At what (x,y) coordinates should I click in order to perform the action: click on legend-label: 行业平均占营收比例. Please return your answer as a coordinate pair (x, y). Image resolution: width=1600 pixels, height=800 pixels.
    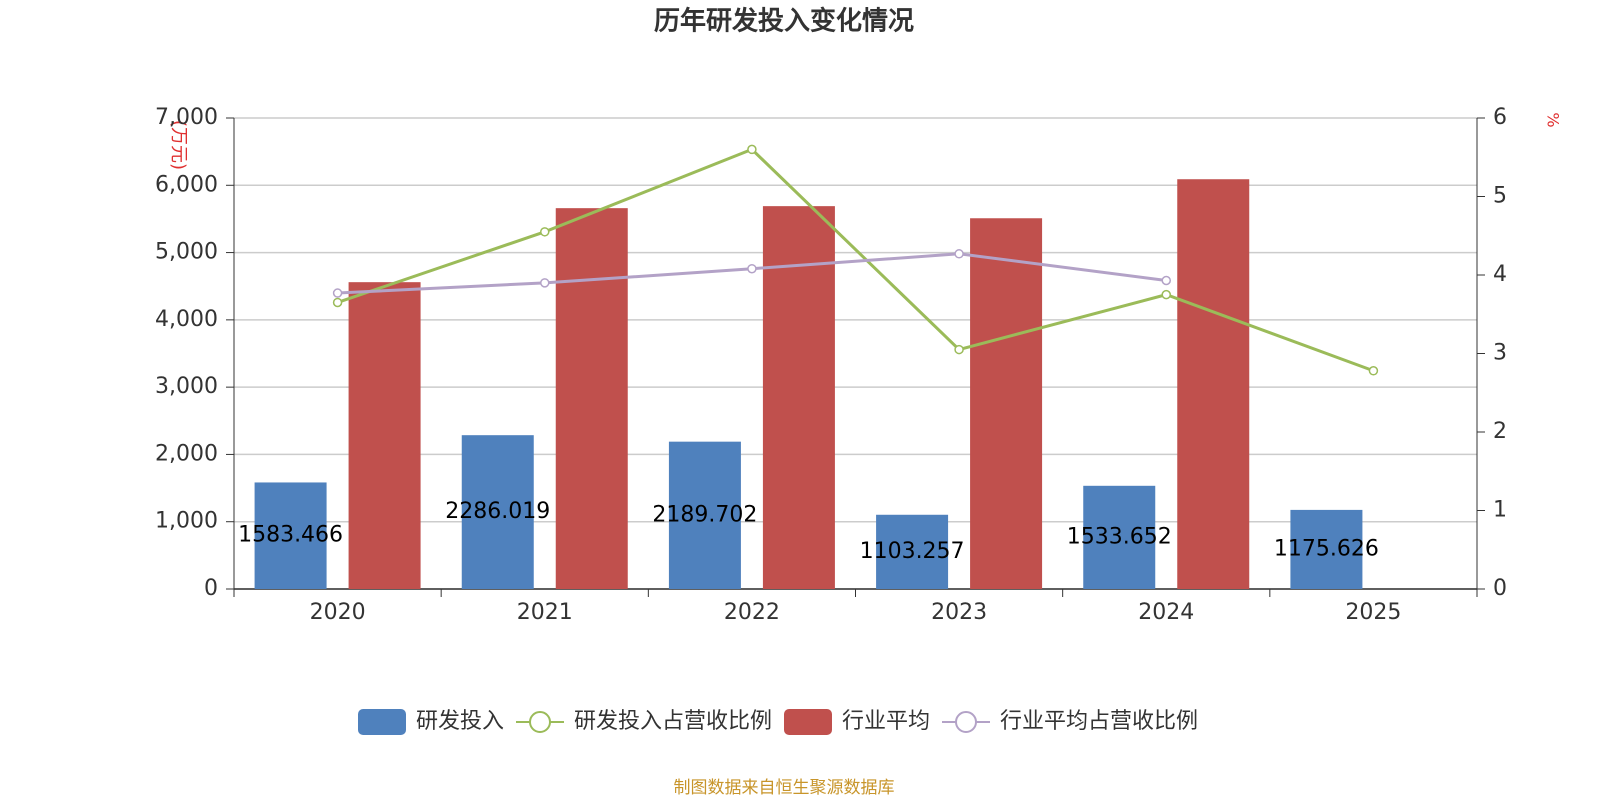
    Looking at the image, I should click on (1099, 721).